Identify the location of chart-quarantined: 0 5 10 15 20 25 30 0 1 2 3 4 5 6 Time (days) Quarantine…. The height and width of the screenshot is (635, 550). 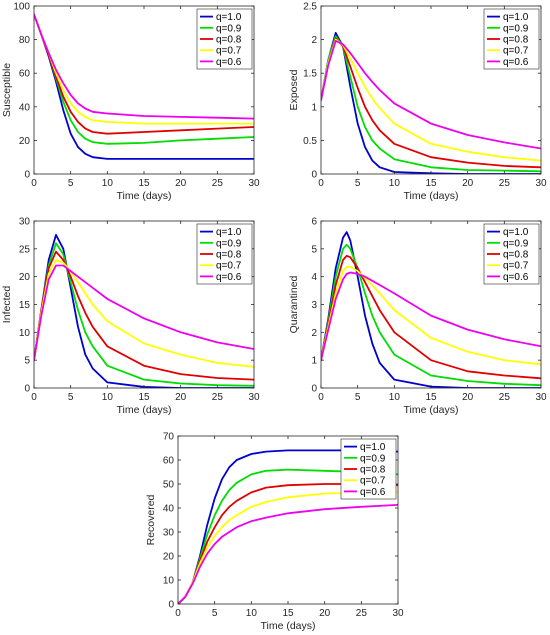
(417, 317).